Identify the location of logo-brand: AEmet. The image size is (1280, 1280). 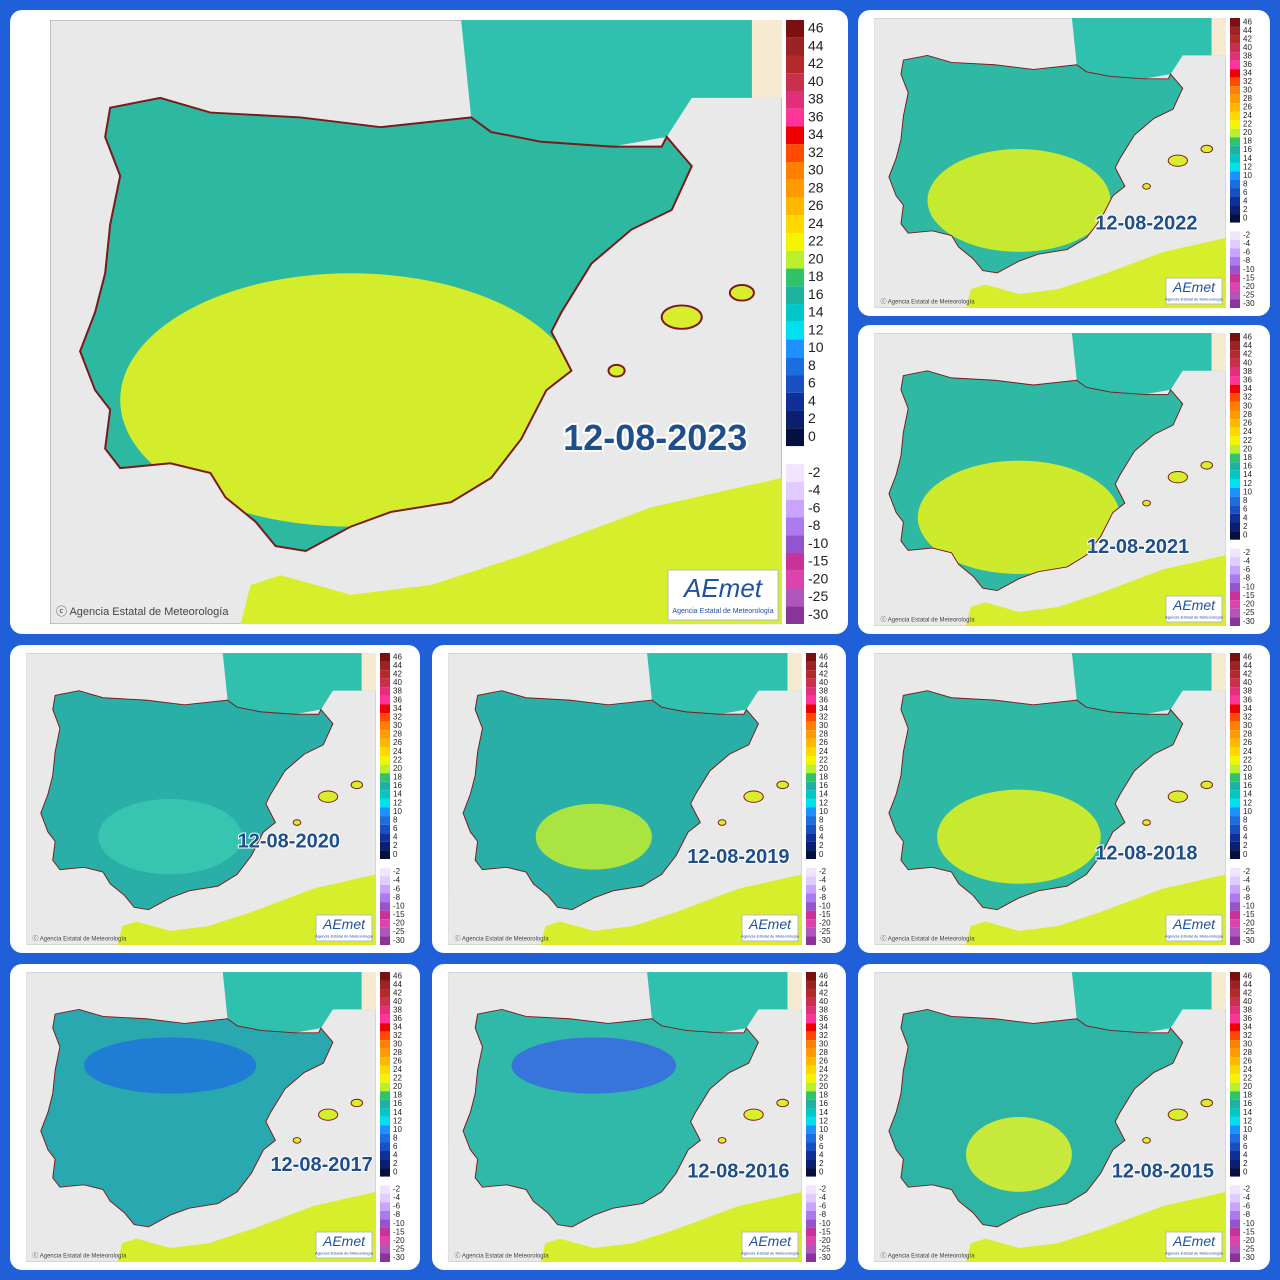
(344, 1241).